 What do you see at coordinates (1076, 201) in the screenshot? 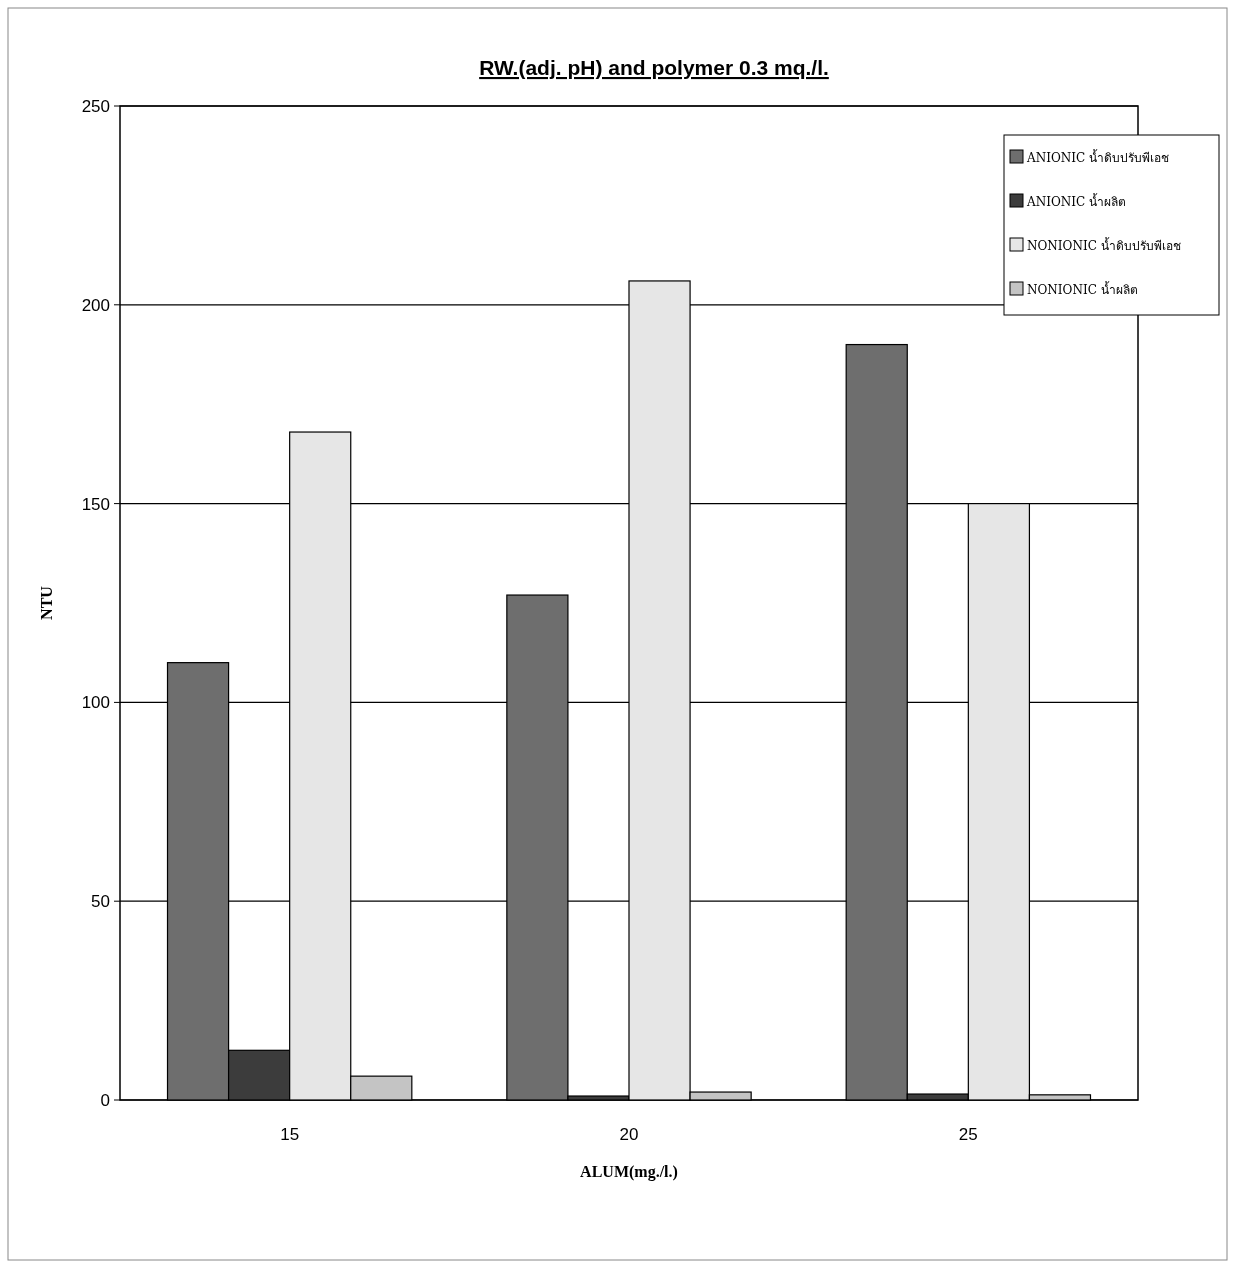
I see `legend-label: ANIONIC น้ำผลิต` at bounding box center [1076, 201].